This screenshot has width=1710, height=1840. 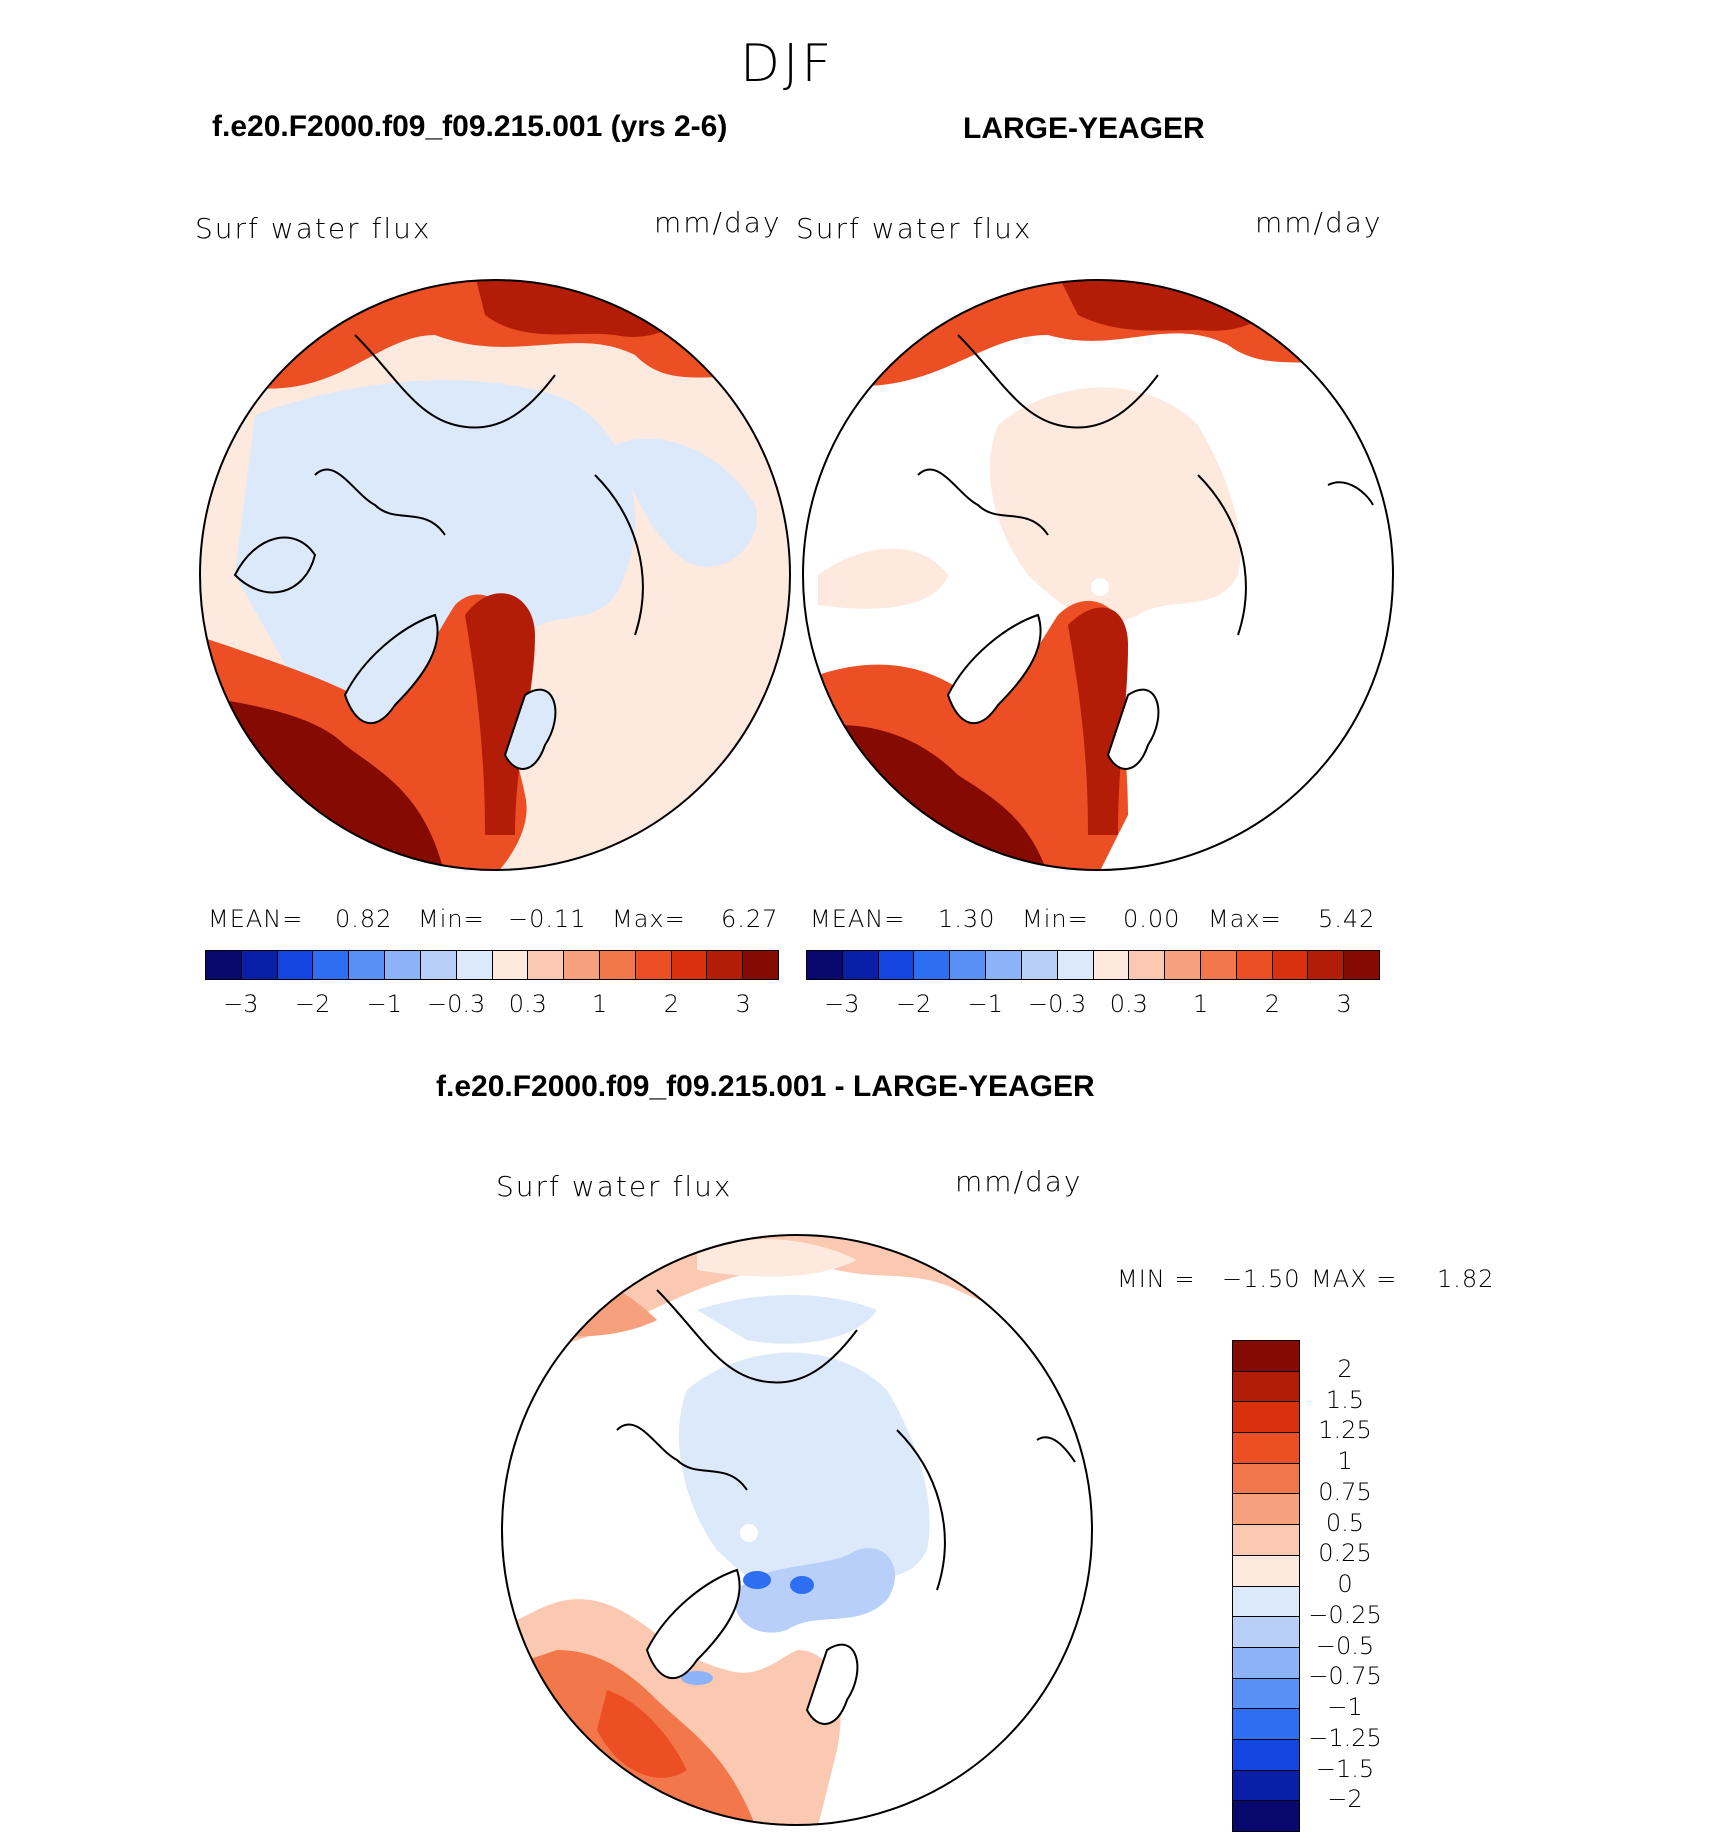 What do you see at coordinates (1345, 1584) in the screenshot?
I see `diff-colorbar-tick-label: 0` at bounding box center [1345, 1584].